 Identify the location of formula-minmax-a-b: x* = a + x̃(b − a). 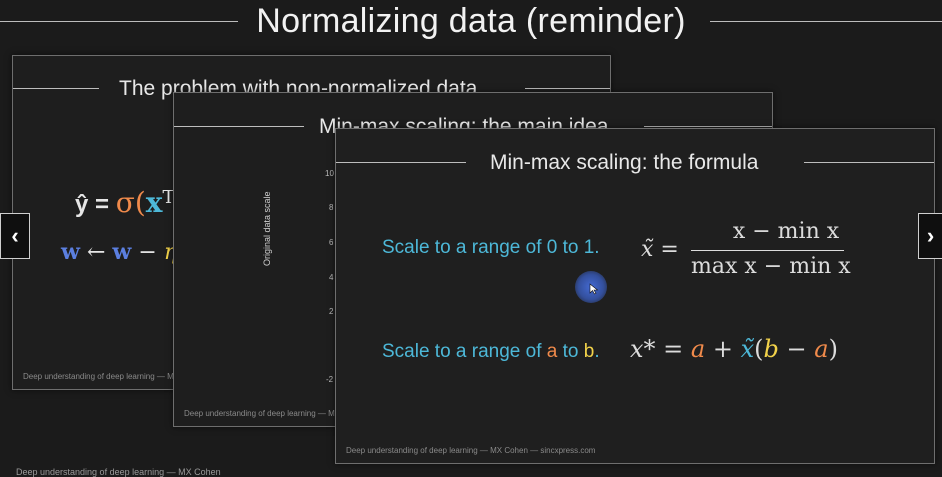
(734, 349).